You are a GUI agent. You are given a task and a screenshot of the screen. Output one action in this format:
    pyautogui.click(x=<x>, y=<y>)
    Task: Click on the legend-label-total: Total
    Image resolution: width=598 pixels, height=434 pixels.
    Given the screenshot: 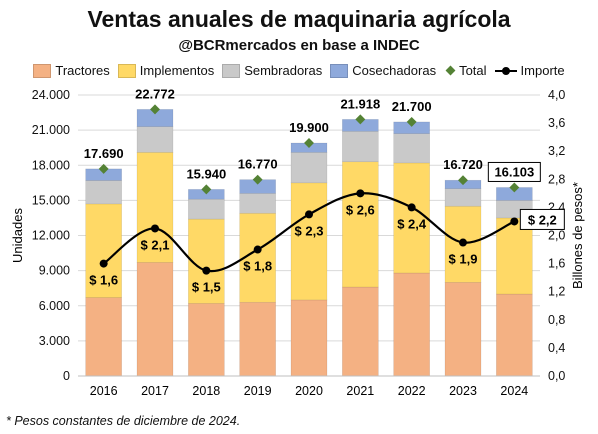 What is the action you would take?
    pyautogui.click(x=473, y=70)
    